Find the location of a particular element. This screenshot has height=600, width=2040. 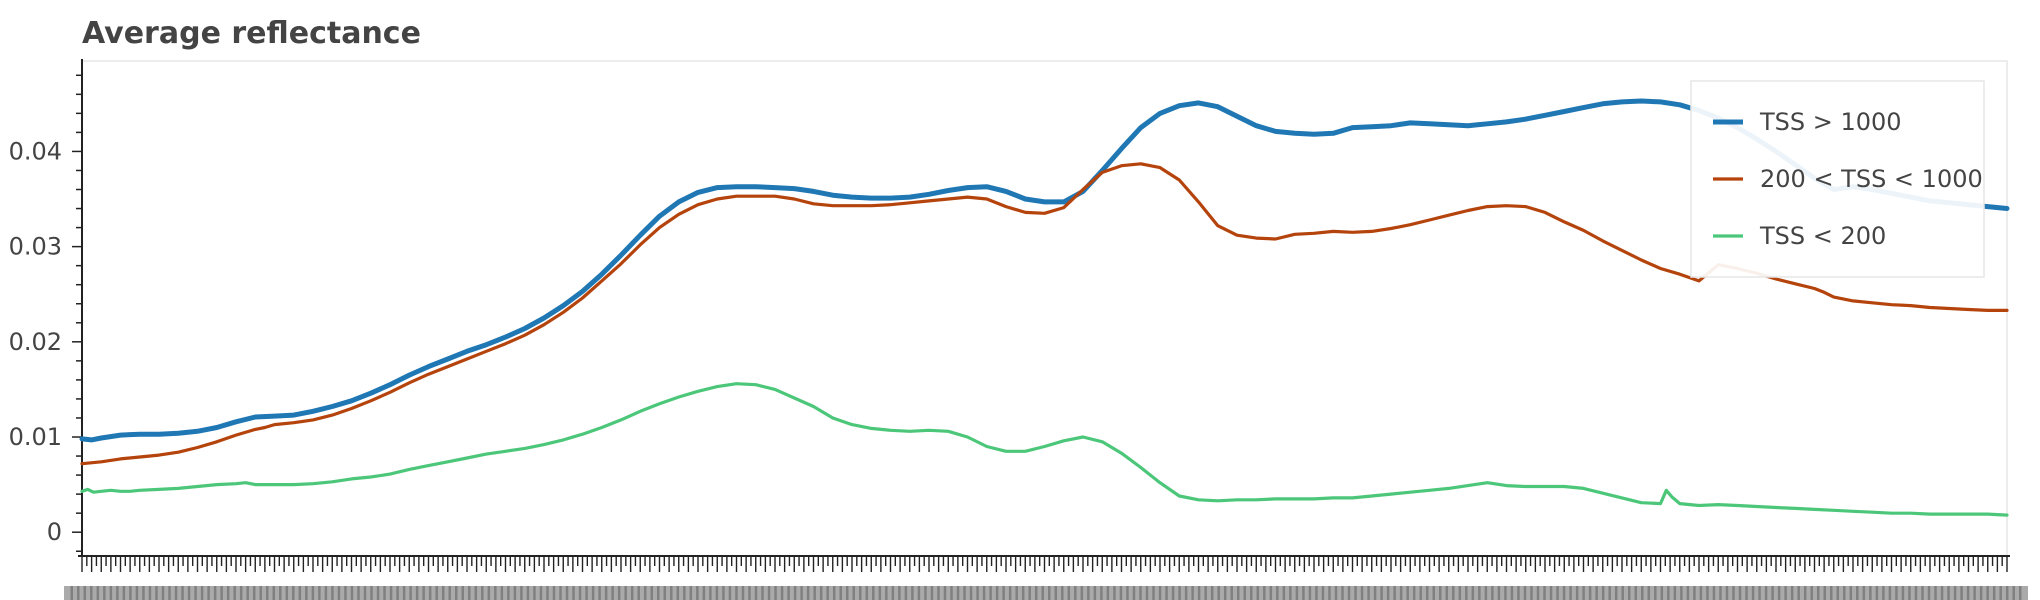

legend-label: TSS > 1000 is located at coordinates (1830, 122).